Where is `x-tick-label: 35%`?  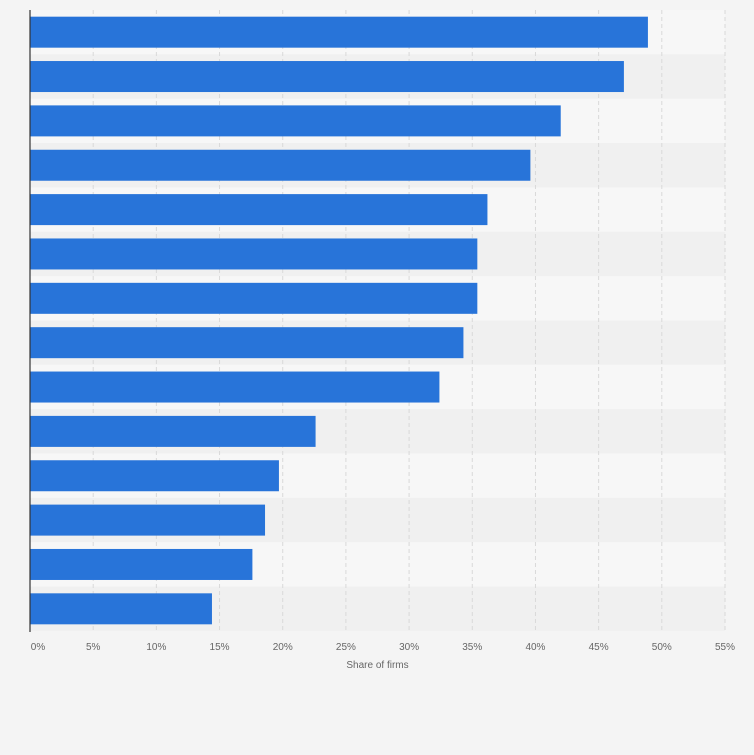 x-tick-label: 35% is located at coordinates (472, 647).